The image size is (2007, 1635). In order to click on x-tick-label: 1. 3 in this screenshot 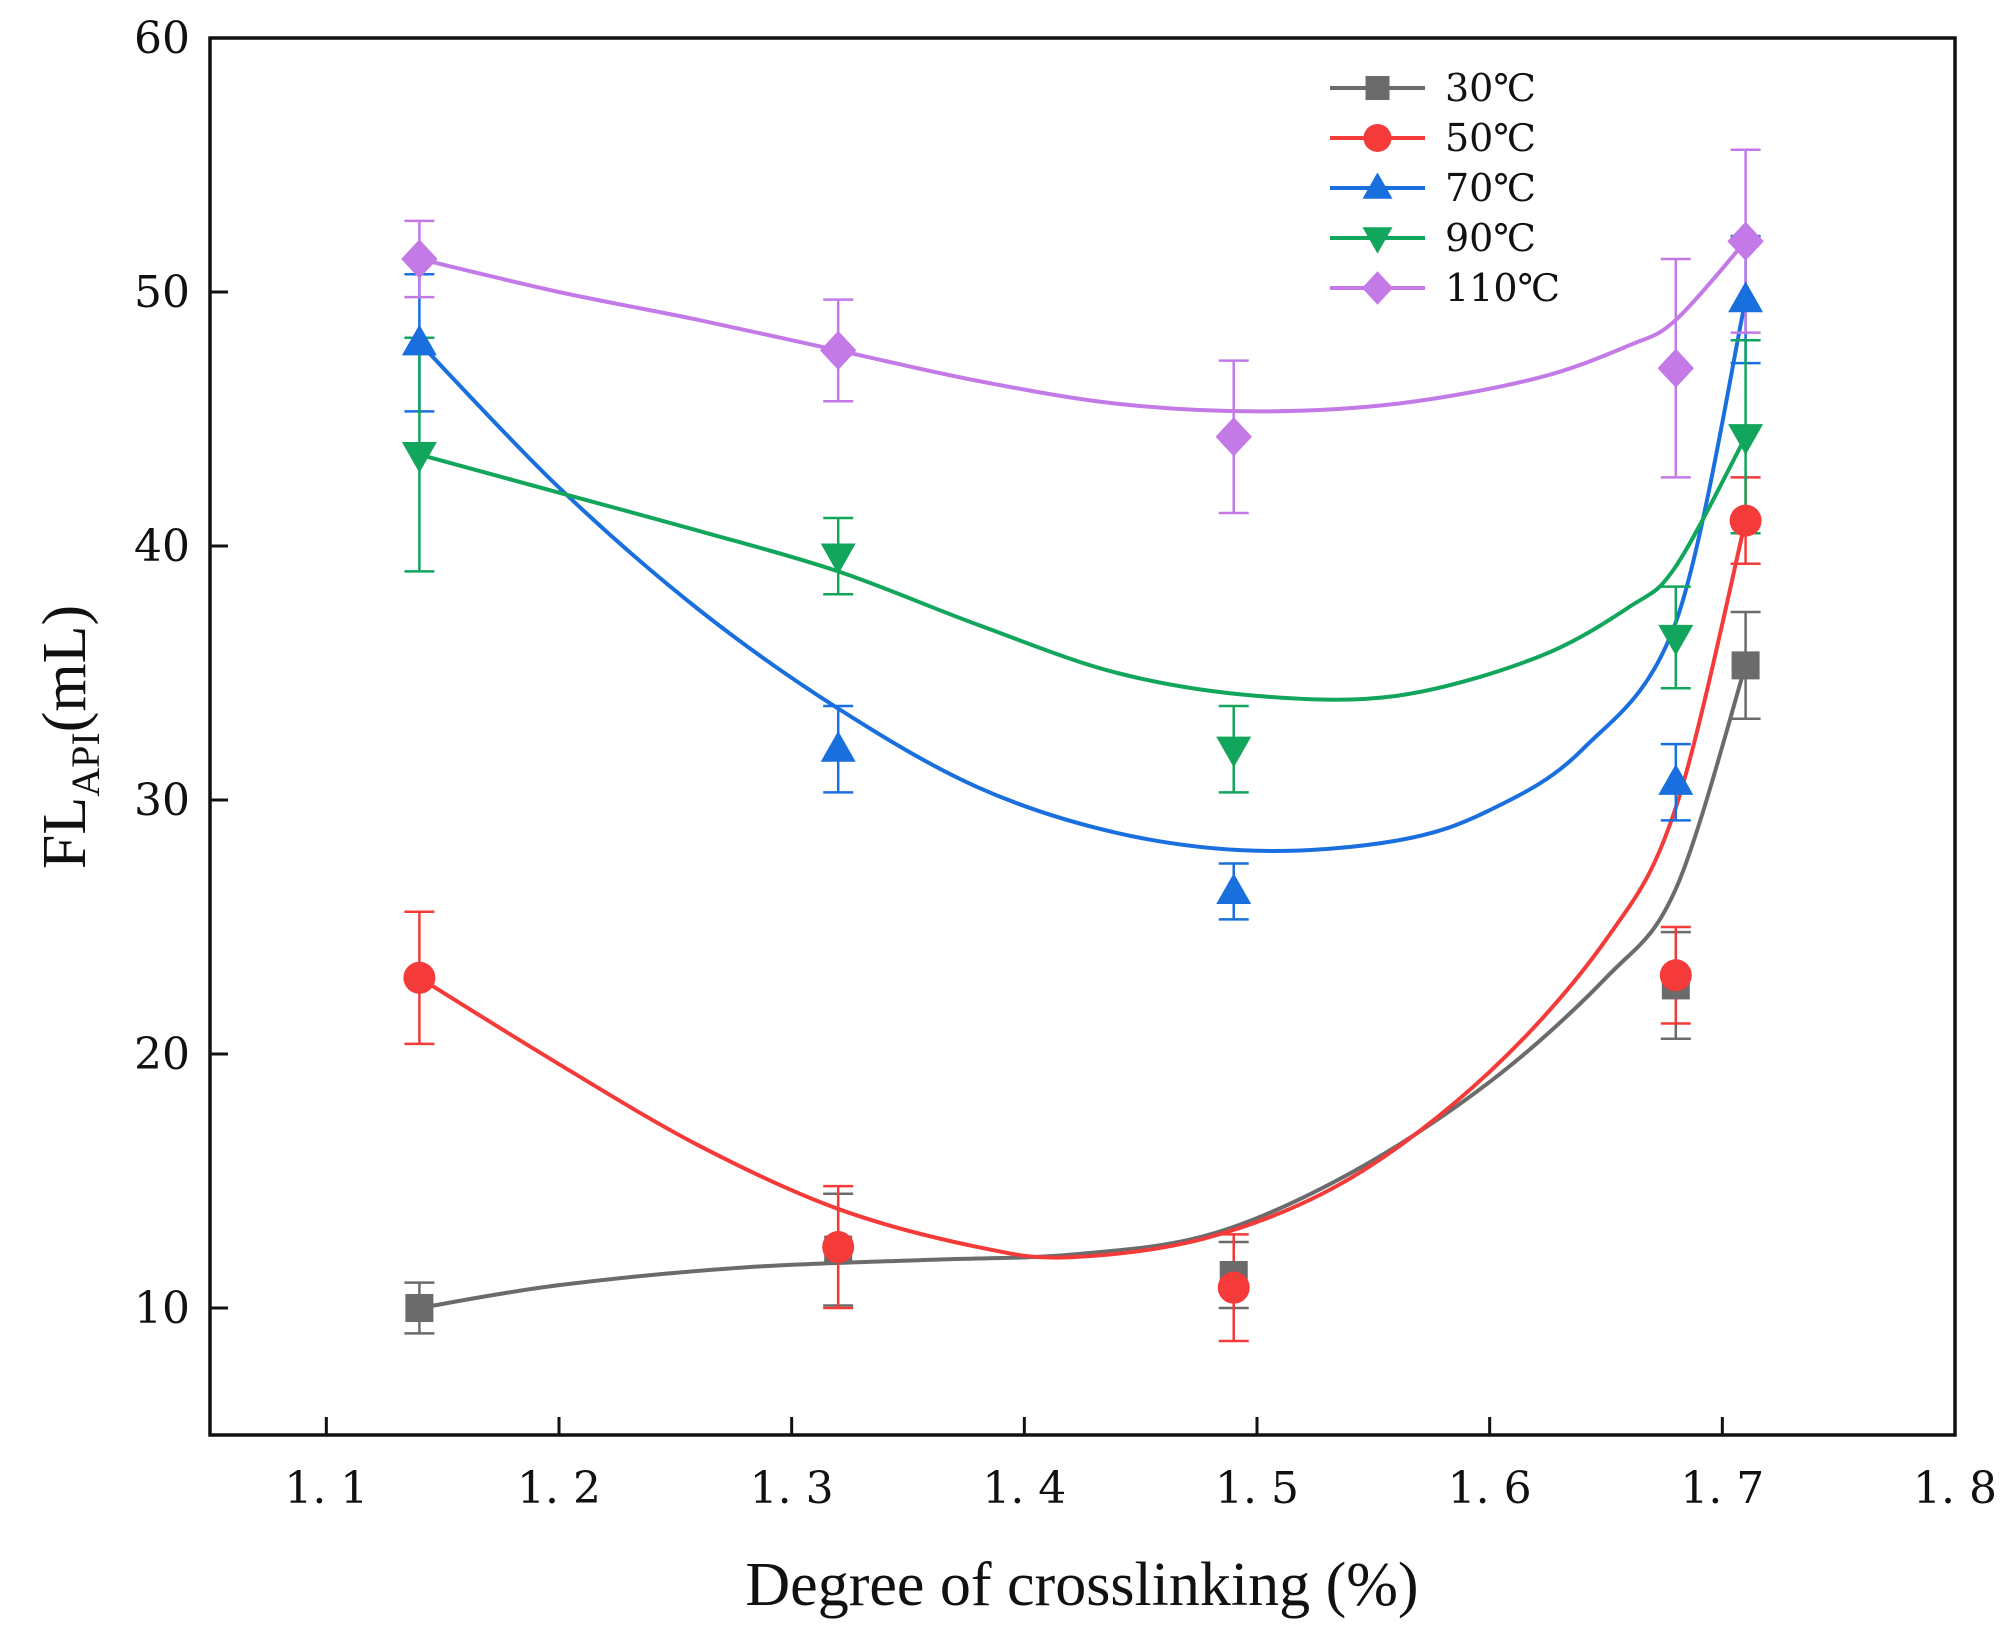, I will do `click(792, 1488)`.